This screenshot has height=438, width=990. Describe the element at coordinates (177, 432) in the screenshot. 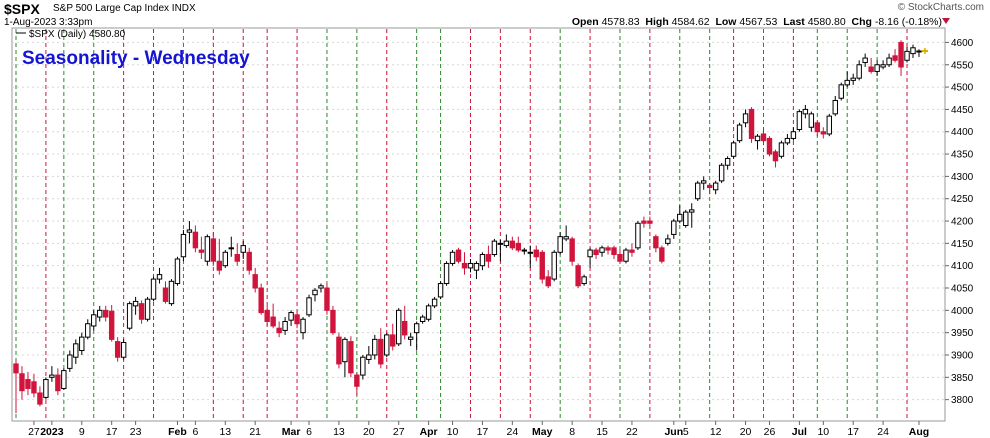

I see `x-tick-label: Feb` at that location.